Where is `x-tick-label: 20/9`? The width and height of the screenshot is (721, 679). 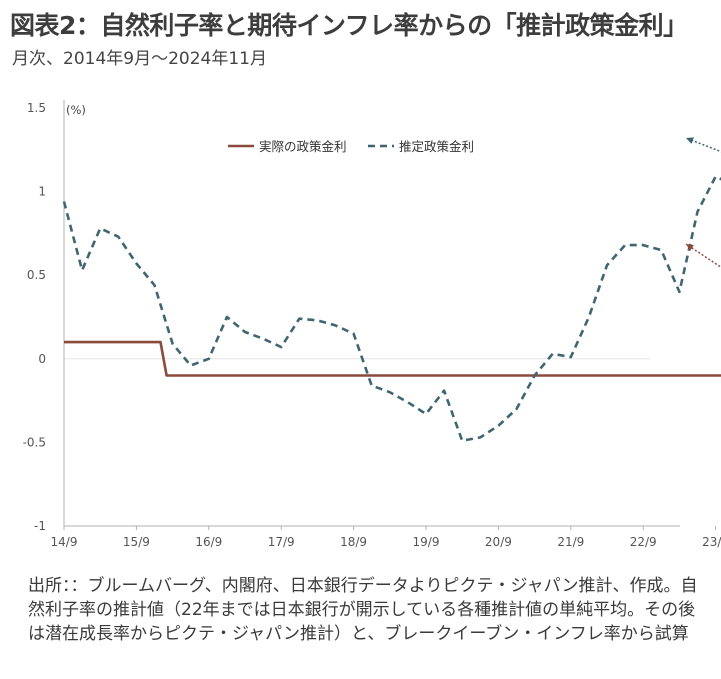
x-tick-label: 20/9 is located at coordinates (498, 542).